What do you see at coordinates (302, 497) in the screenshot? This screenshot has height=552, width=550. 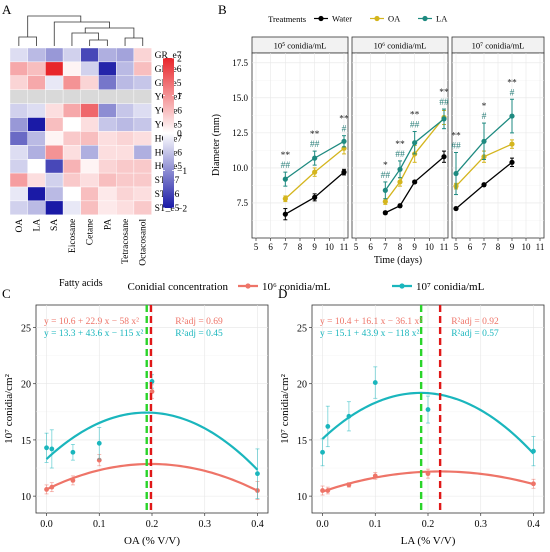 I see `y-tick-label: 10` at bounding box center [302, 497].